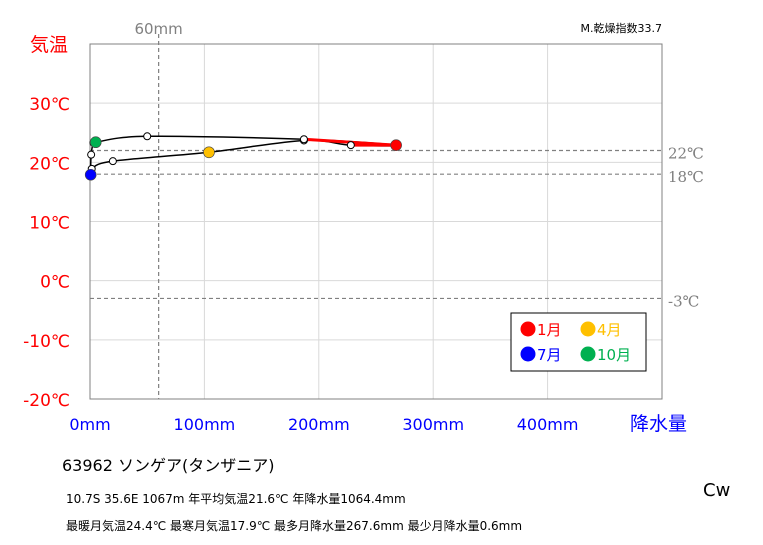 This screenshot has height=545, width=763. Describe the element at coordinates (548, 424) in the screenshot. I see `precip-tick-label: 400mm` at that location.